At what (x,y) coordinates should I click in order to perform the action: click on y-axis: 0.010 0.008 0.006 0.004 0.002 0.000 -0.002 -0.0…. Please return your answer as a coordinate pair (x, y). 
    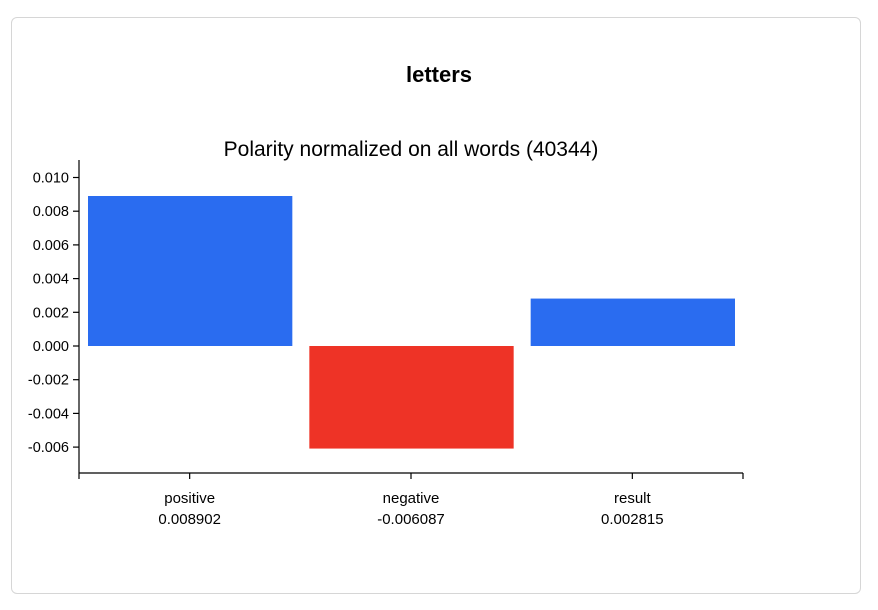
    Looking at the image, I should click on (54, 316).